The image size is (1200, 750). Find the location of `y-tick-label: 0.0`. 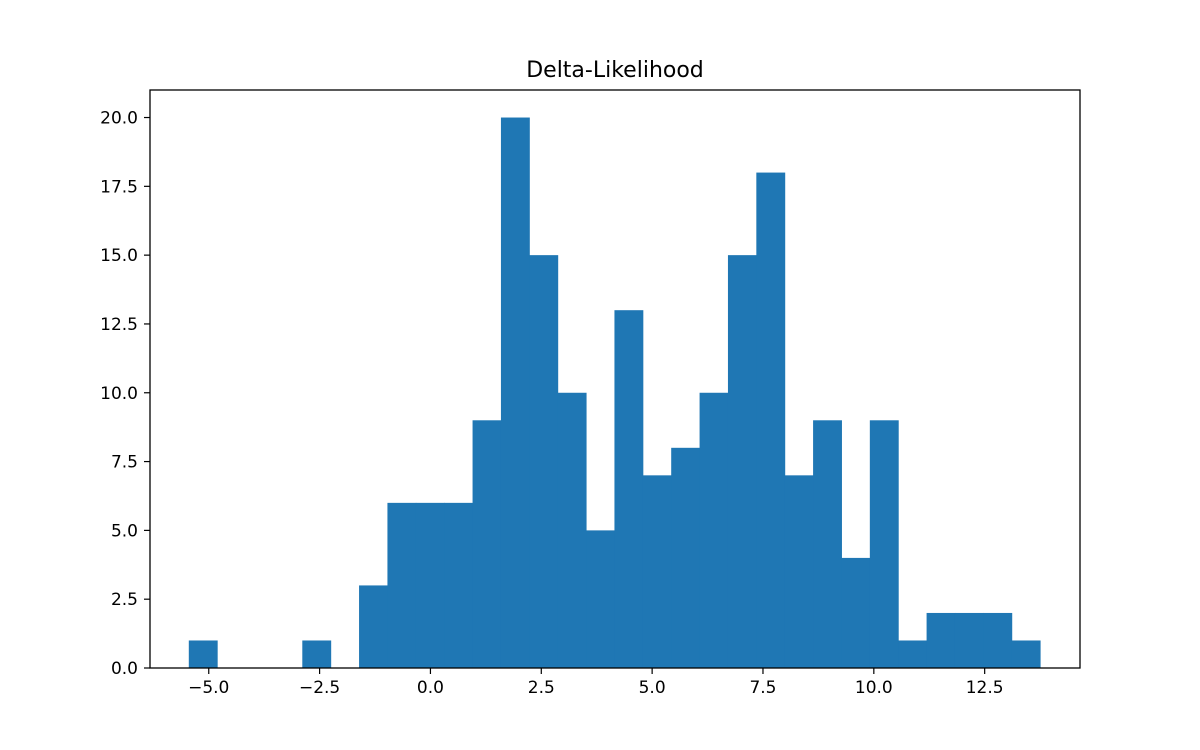

y-tick-label: 0.0 is located at coordinates (124, 669).